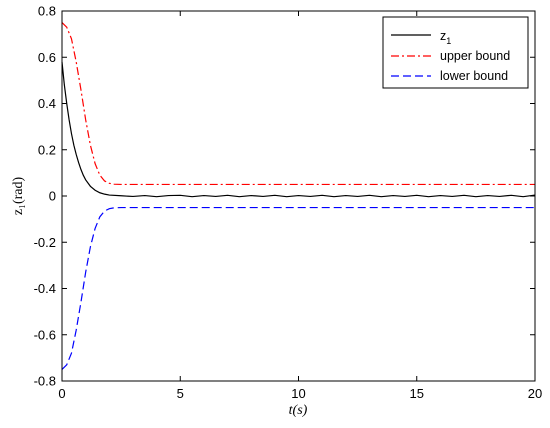 The width and height of the screenshot is (550, 428). I want to click on y-tick-label: 0.2, so click(47, 149).